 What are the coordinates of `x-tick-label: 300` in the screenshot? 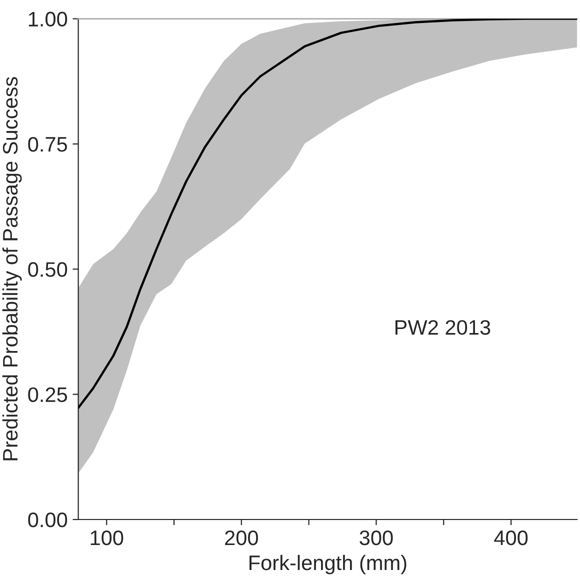 It's located at (376, 538).